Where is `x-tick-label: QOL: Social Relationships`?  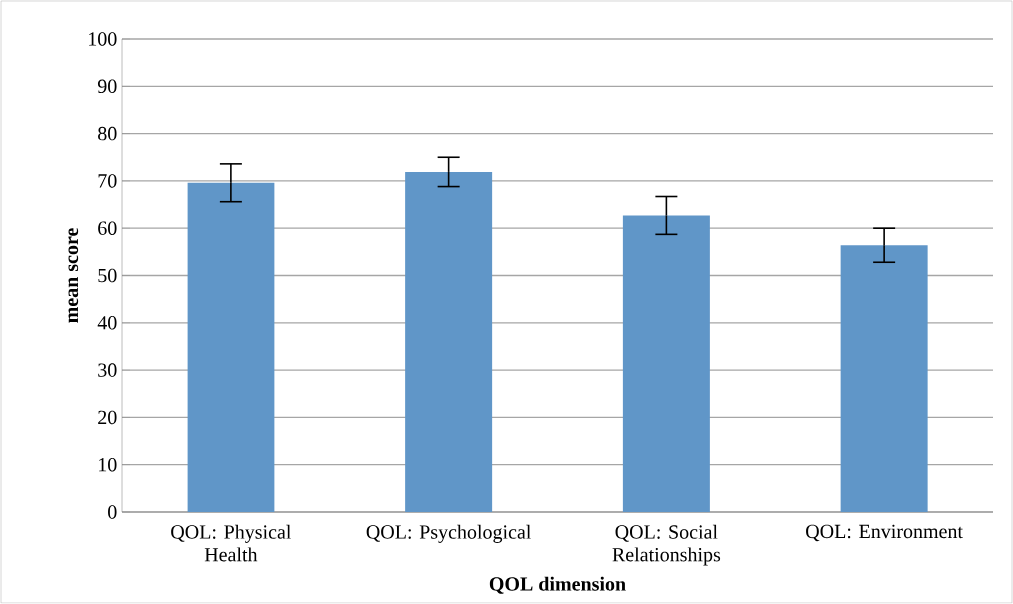 x-tick-label: QOL: Social Relationships is located at coordinates (666, 545).